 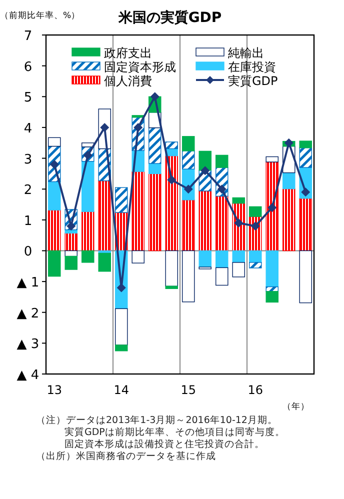 I want to click on legend-label: 固定資本形成, so click(x=140, y=67).